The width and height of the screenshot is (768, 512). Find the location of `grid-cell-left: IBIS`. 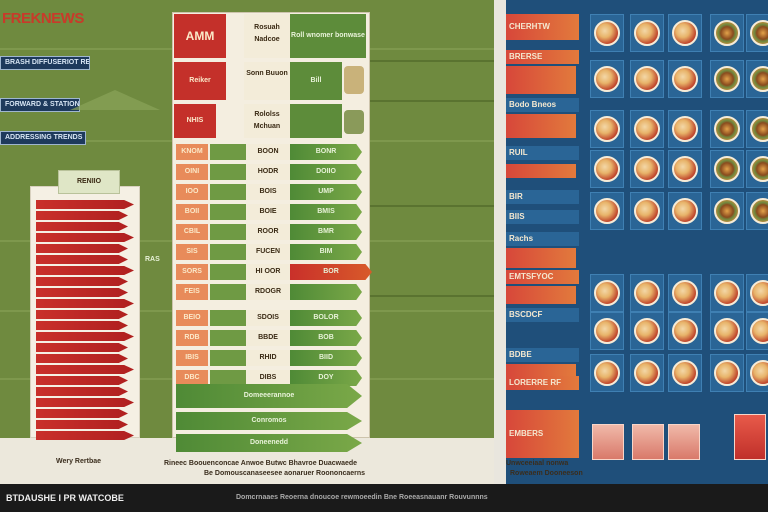

grid-cell-left: IBIS is located at coordinates (192, 358).